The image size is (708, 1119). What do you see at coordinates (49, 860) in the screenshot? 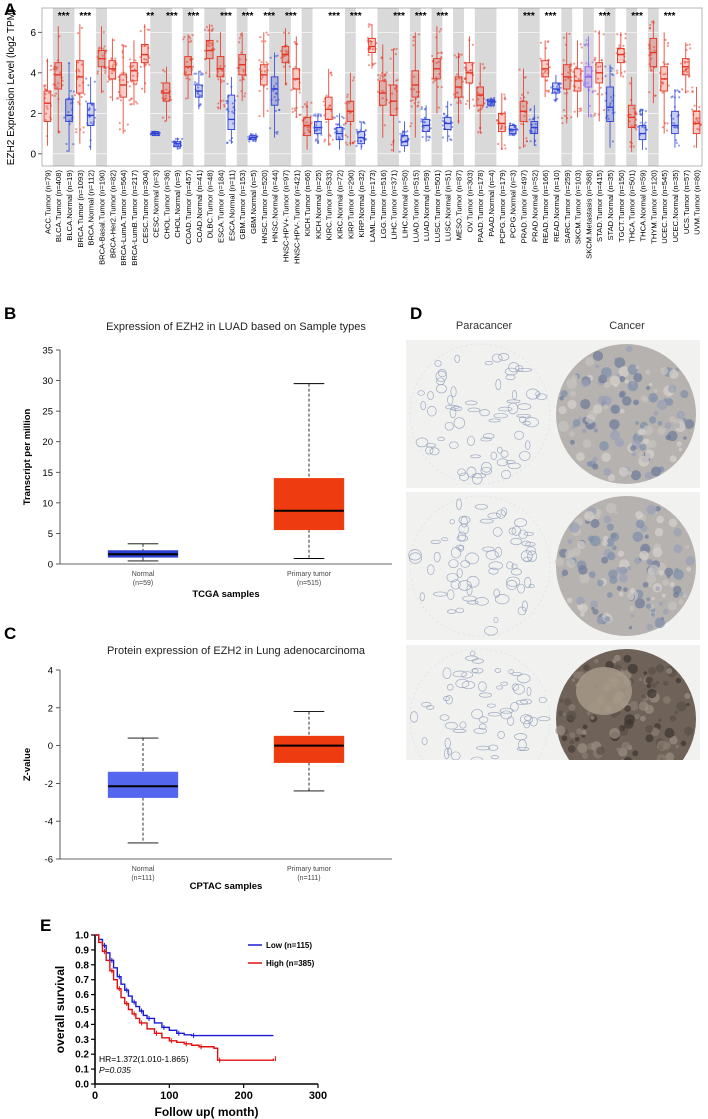
I see `y-tick-label: -6` at bounding box center [49, 860].